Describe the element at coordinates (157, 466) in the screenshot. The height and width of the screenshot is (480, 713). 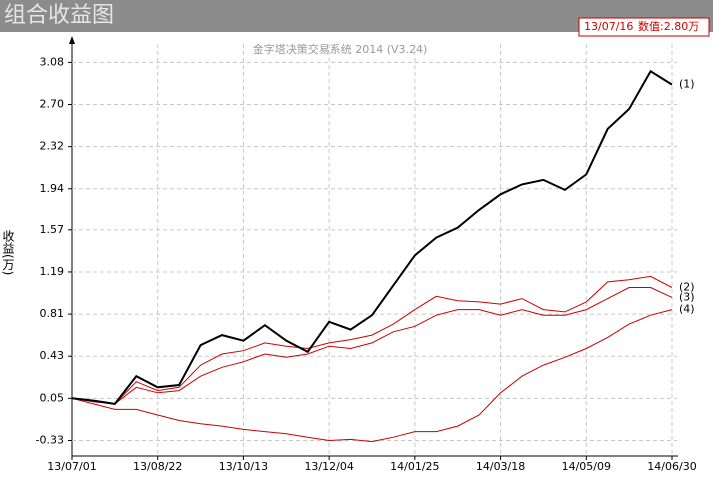
I see `x-tick-label: 13/08/22` at that location.